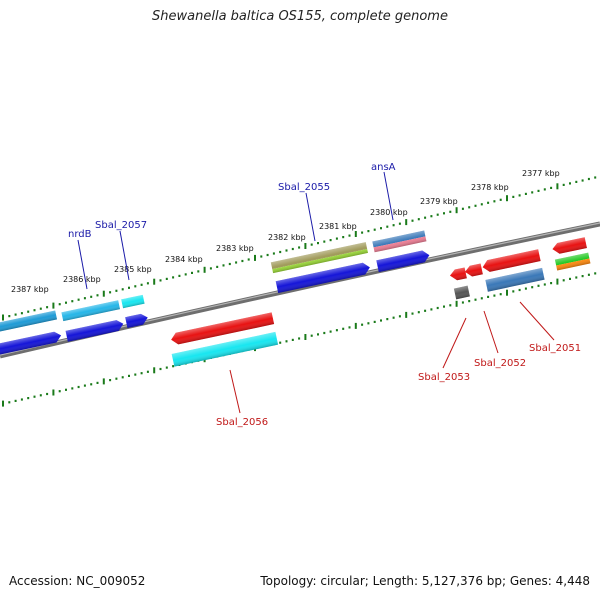 Image resolution: width=600 pixels, height=600 pixels. Describe the element at coordinates (310, 217) in the screenshot. I see `leader-sbal-2055` at that location.